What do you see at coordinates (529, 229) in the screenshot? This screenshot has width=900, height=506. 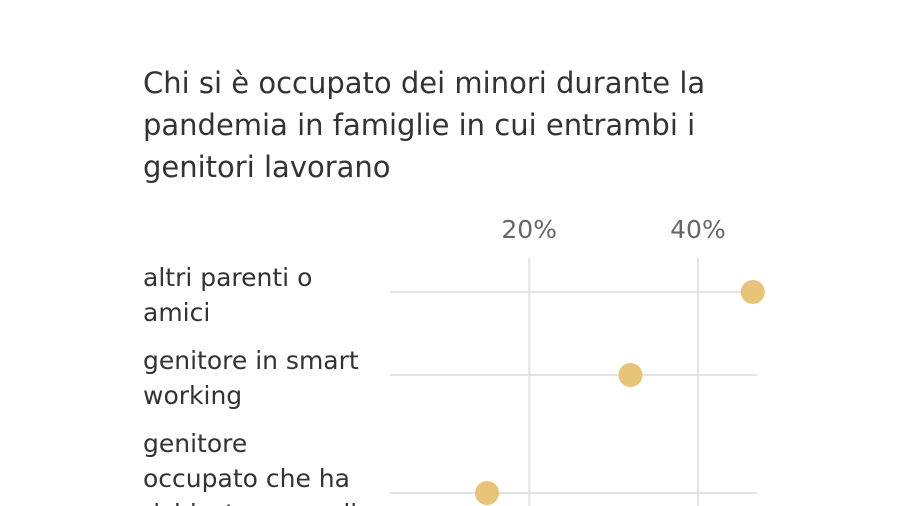 I see `x-tick-label: 20%` at bounding box center [529, 229].